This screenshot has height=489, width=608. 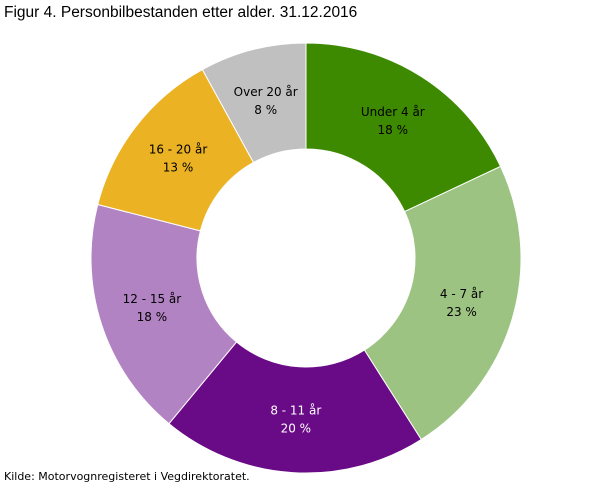 I want to click on slice-label: Over 20 år, so click(x=266, y=92).